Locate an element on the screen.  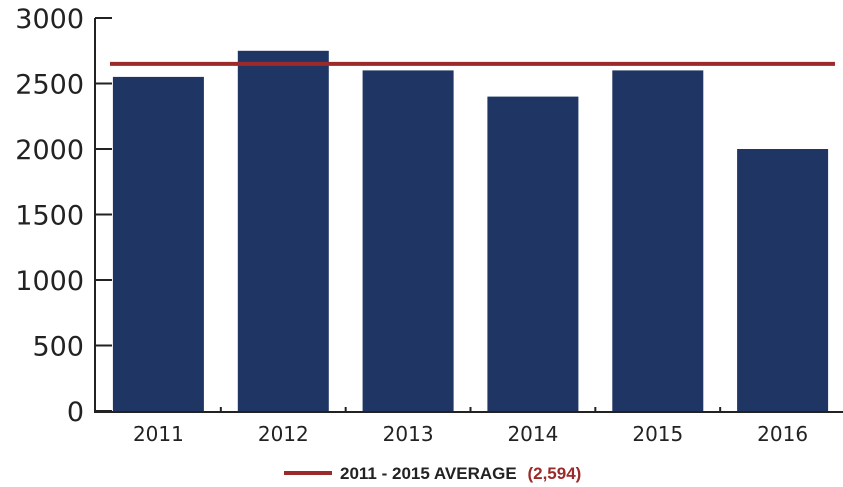
bar-2013 is located at coordinates (408, 241).